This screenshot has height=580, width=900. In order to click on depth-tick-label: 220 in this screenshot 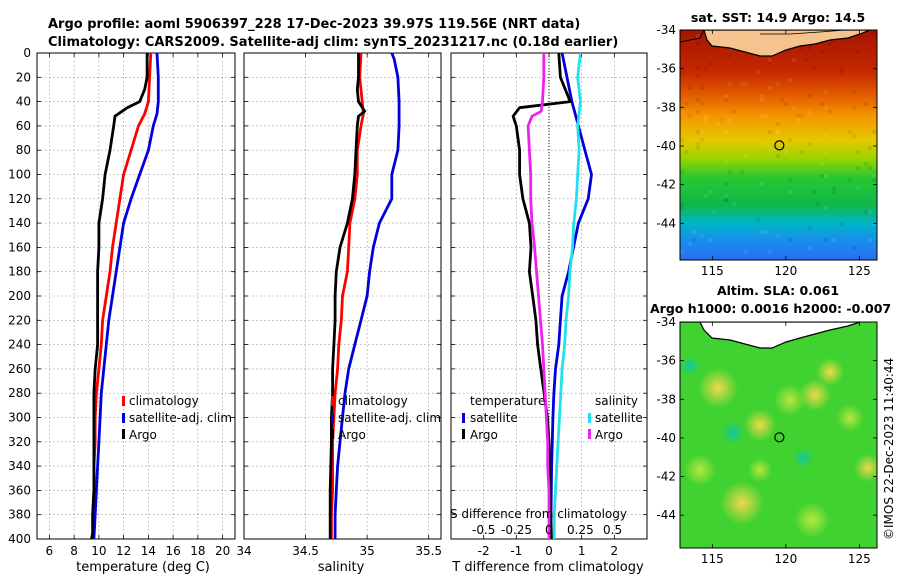, I will do `click(19, 320)`.